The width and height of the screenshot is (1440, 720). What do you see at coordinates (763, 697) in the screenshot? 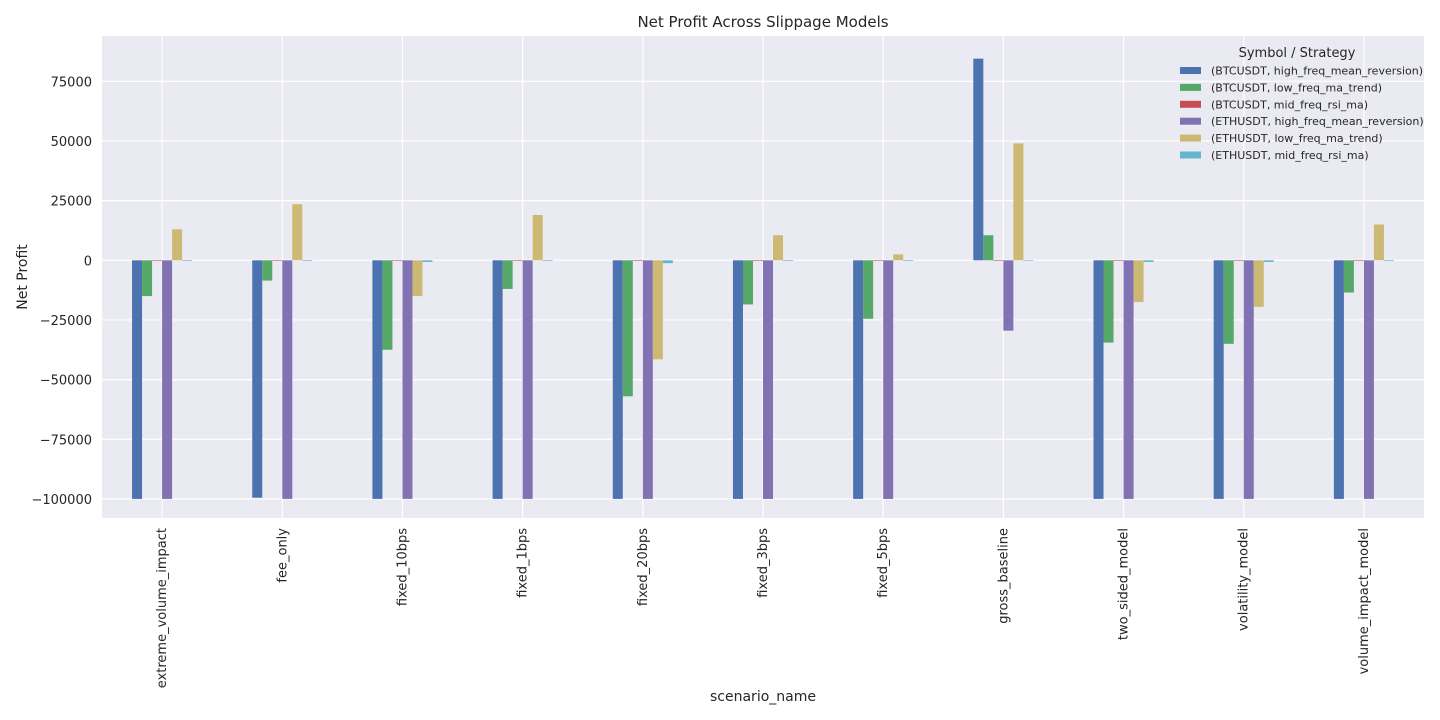
I see `x-axis-label: scenario_name` at bounding box center [763, 697].